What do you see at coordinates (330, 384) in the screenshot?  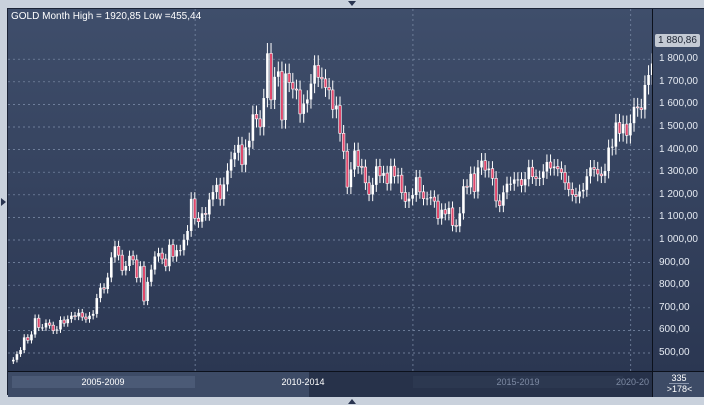 I see `period-navigator: 2005-2009 2010-2014 2015-2019 2020-20` at bounding box center [330, 384].